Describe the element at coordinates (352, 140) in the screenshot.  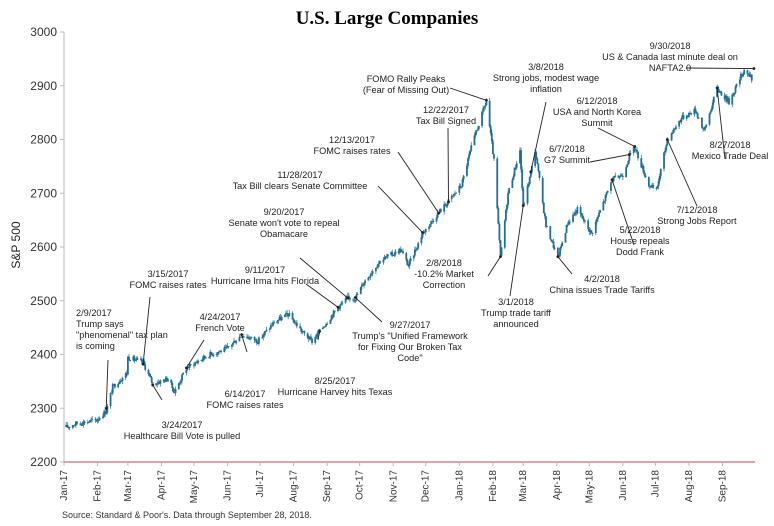
I see `annotation-text: 12/13/2017` at that location.